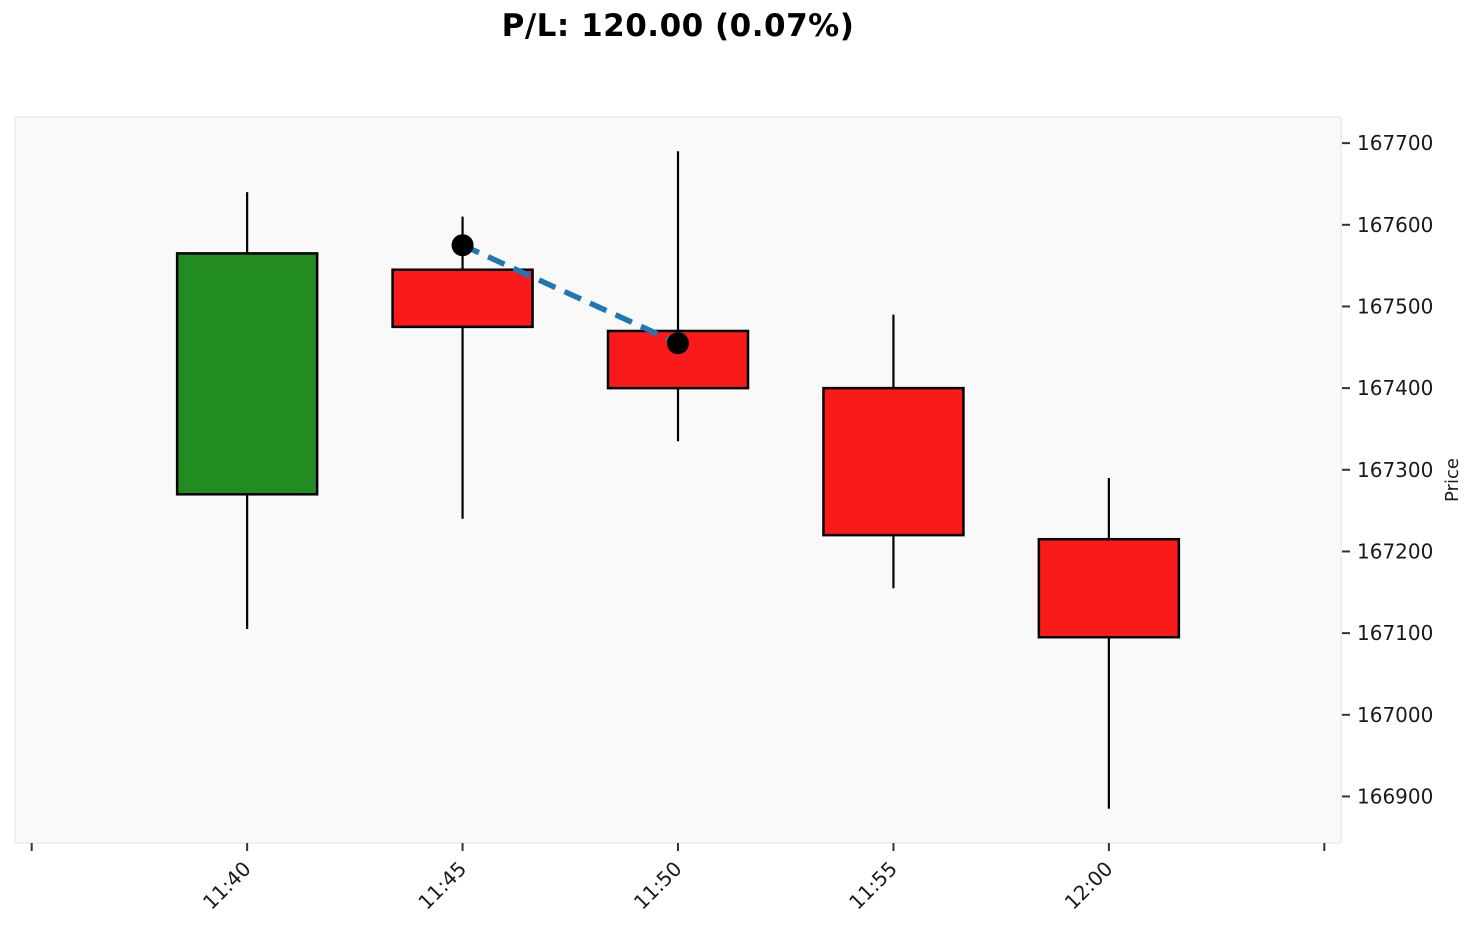 This screenshot has width=1477, height=929. I want to click on chart-title: P/L: 120.00 (0.07%), so click(678, 26).